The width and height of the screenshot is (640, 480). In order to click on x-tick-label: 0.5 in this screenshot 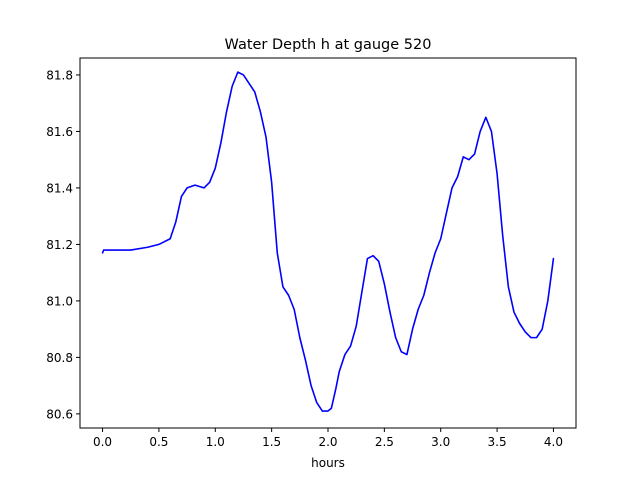, I will do `click(158, 442)`.